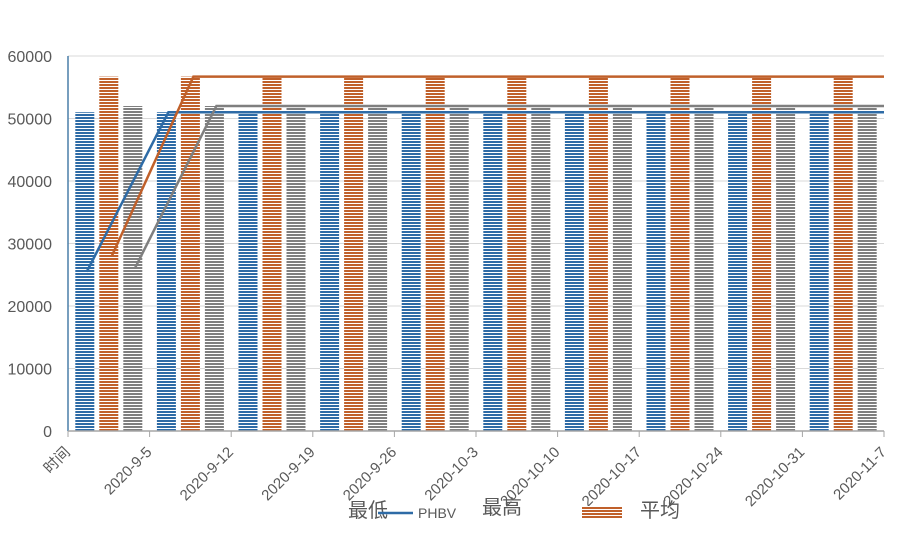  I want to click on legend-bar-swatch, so click(602, 512).